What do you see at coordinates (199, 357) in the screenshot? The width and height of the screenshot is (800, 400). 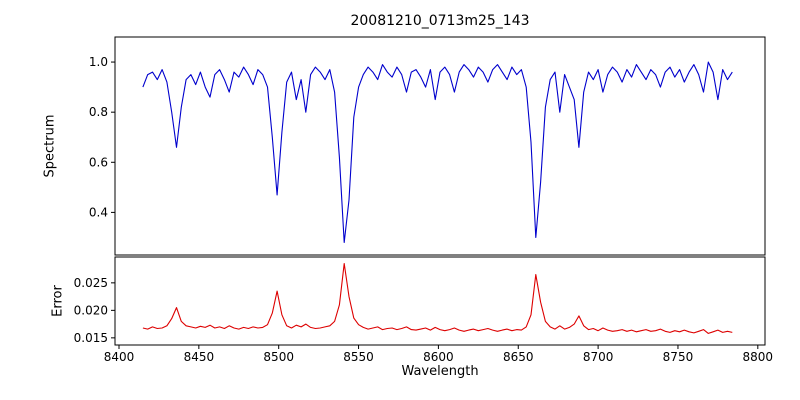 I see `x-tick-label: 8450` at bounding box center [199, 357].